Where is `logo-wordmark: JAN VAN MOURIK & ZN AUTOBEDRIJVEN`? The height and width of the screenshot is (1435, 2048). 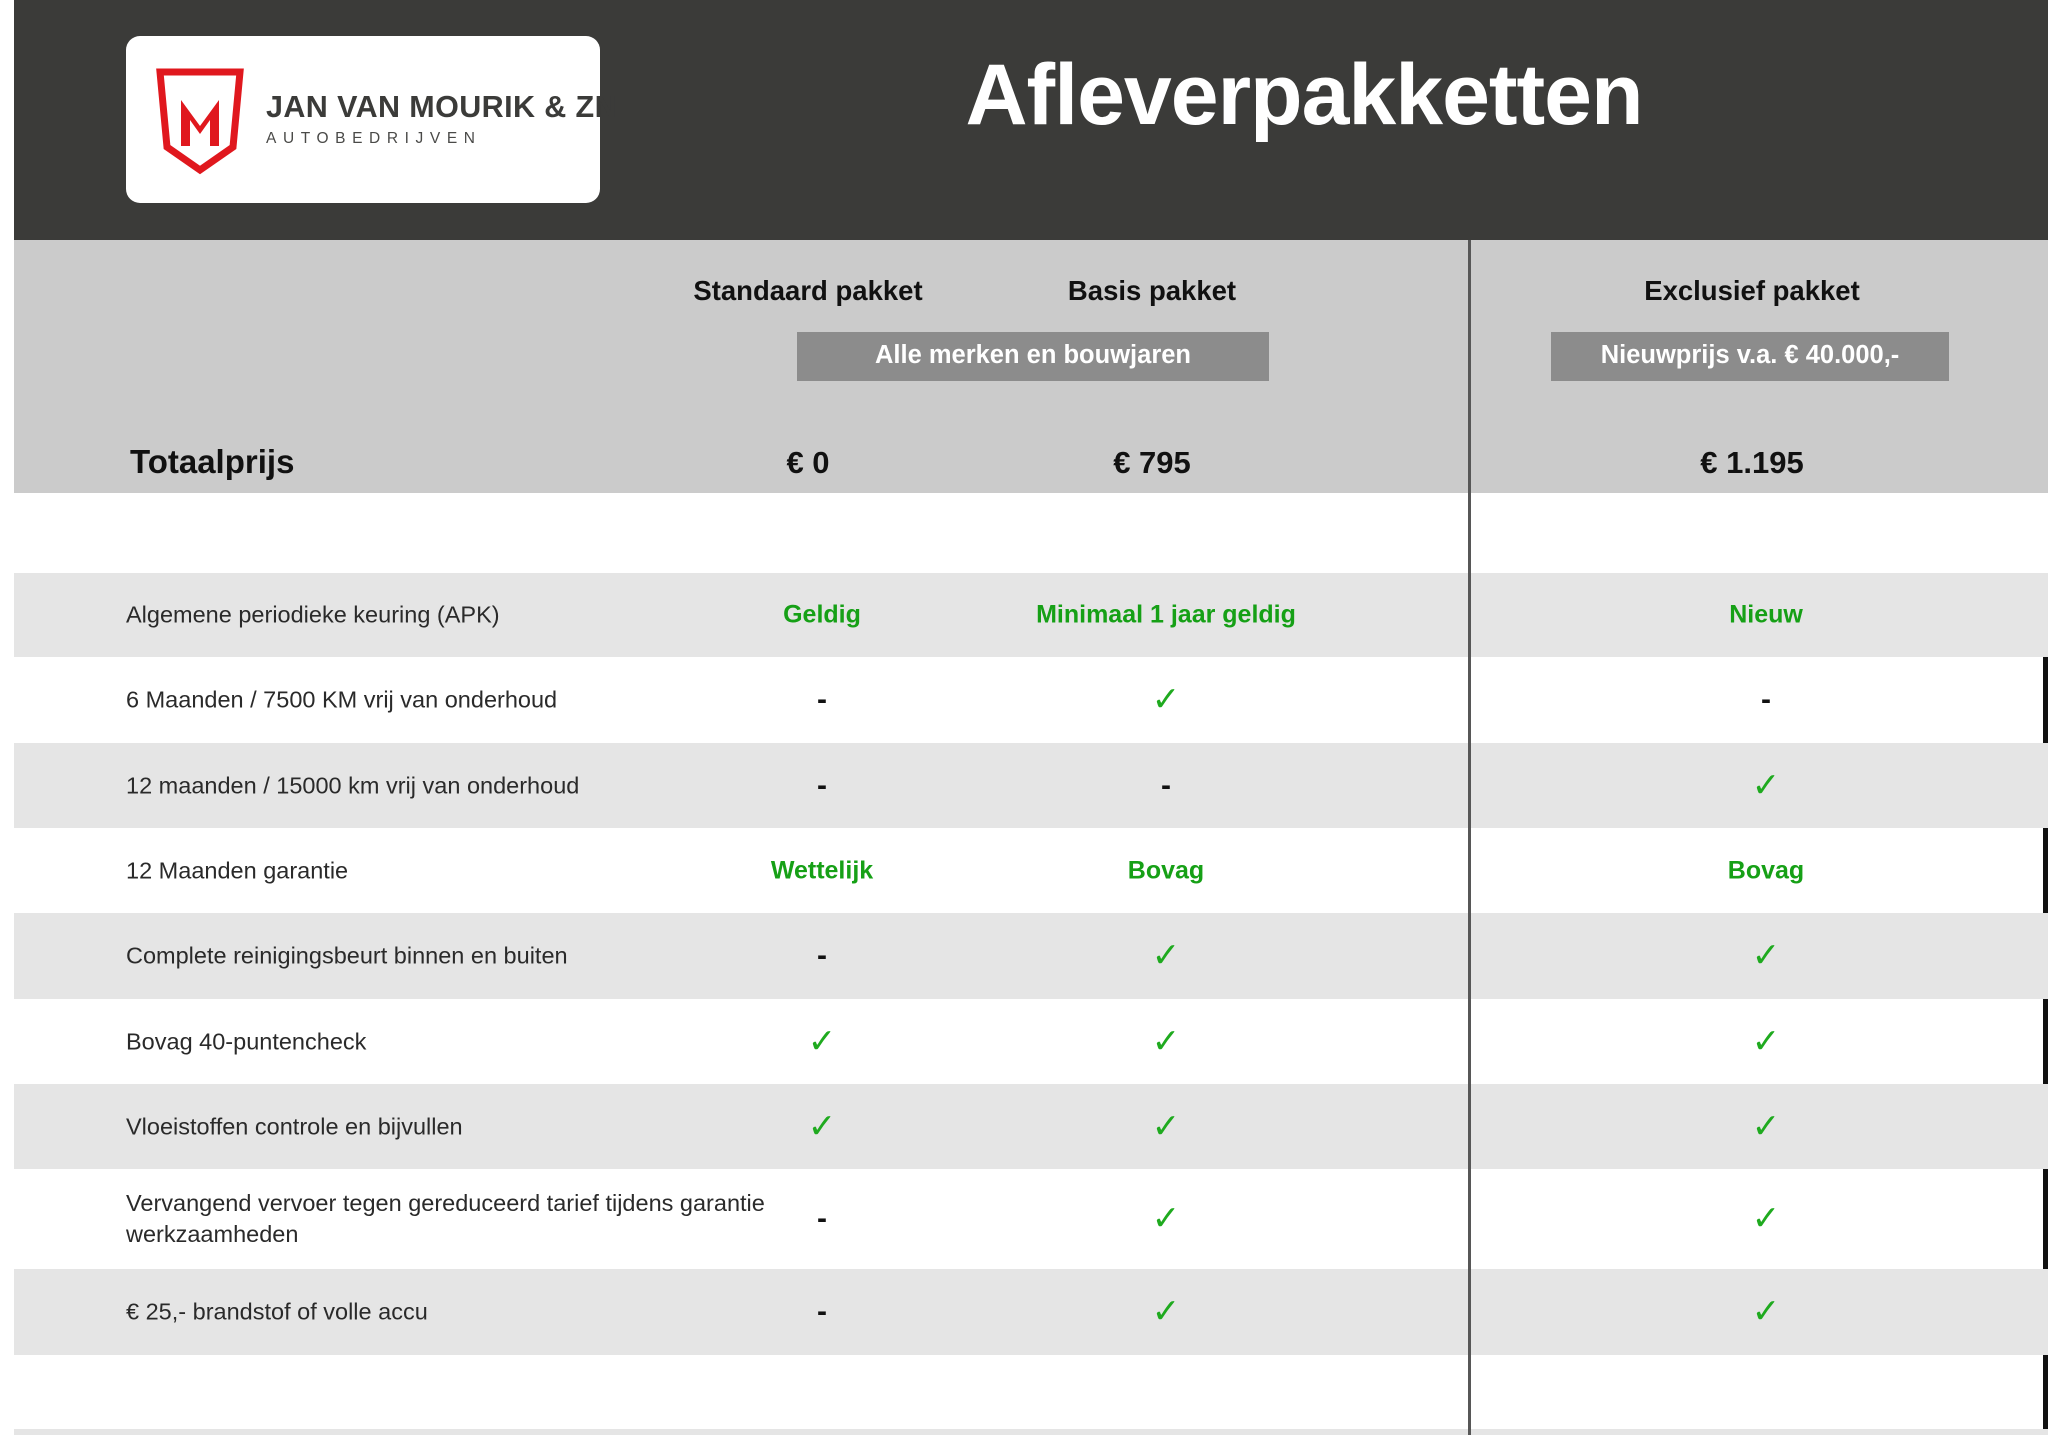
logo-wordmark: JAN VAN MOURIK & ZN AUTOBEDRIJVEN is located at coordinates (441, 119).